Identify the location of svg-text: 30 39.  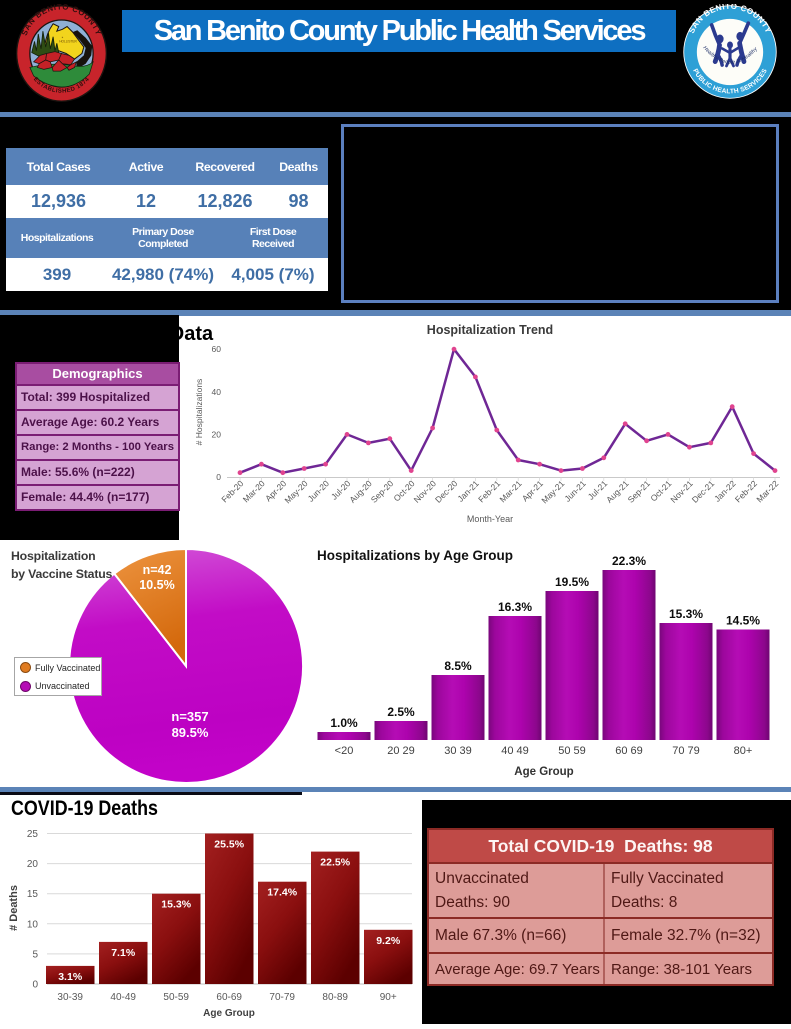
(458, 751).